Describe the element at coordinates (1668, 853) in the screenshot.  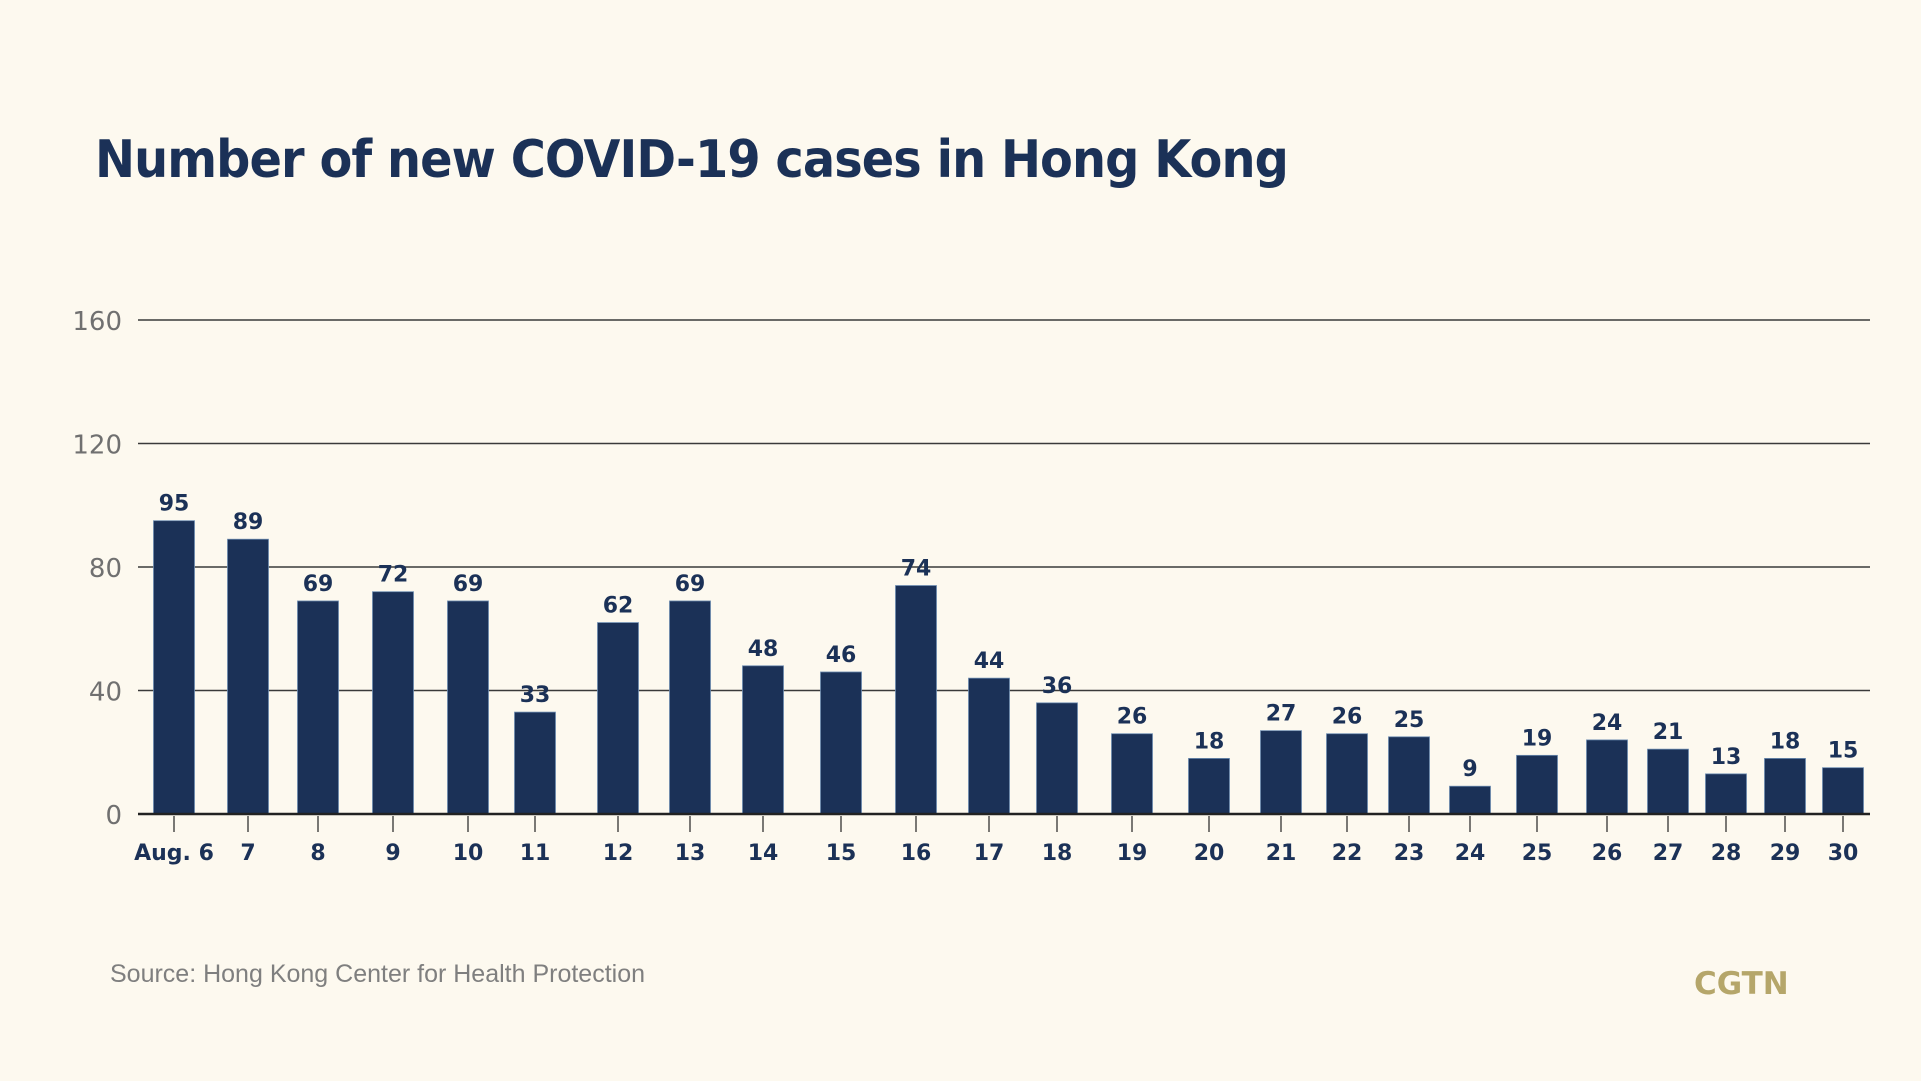
I see `x-tick-label: 27` at that location.